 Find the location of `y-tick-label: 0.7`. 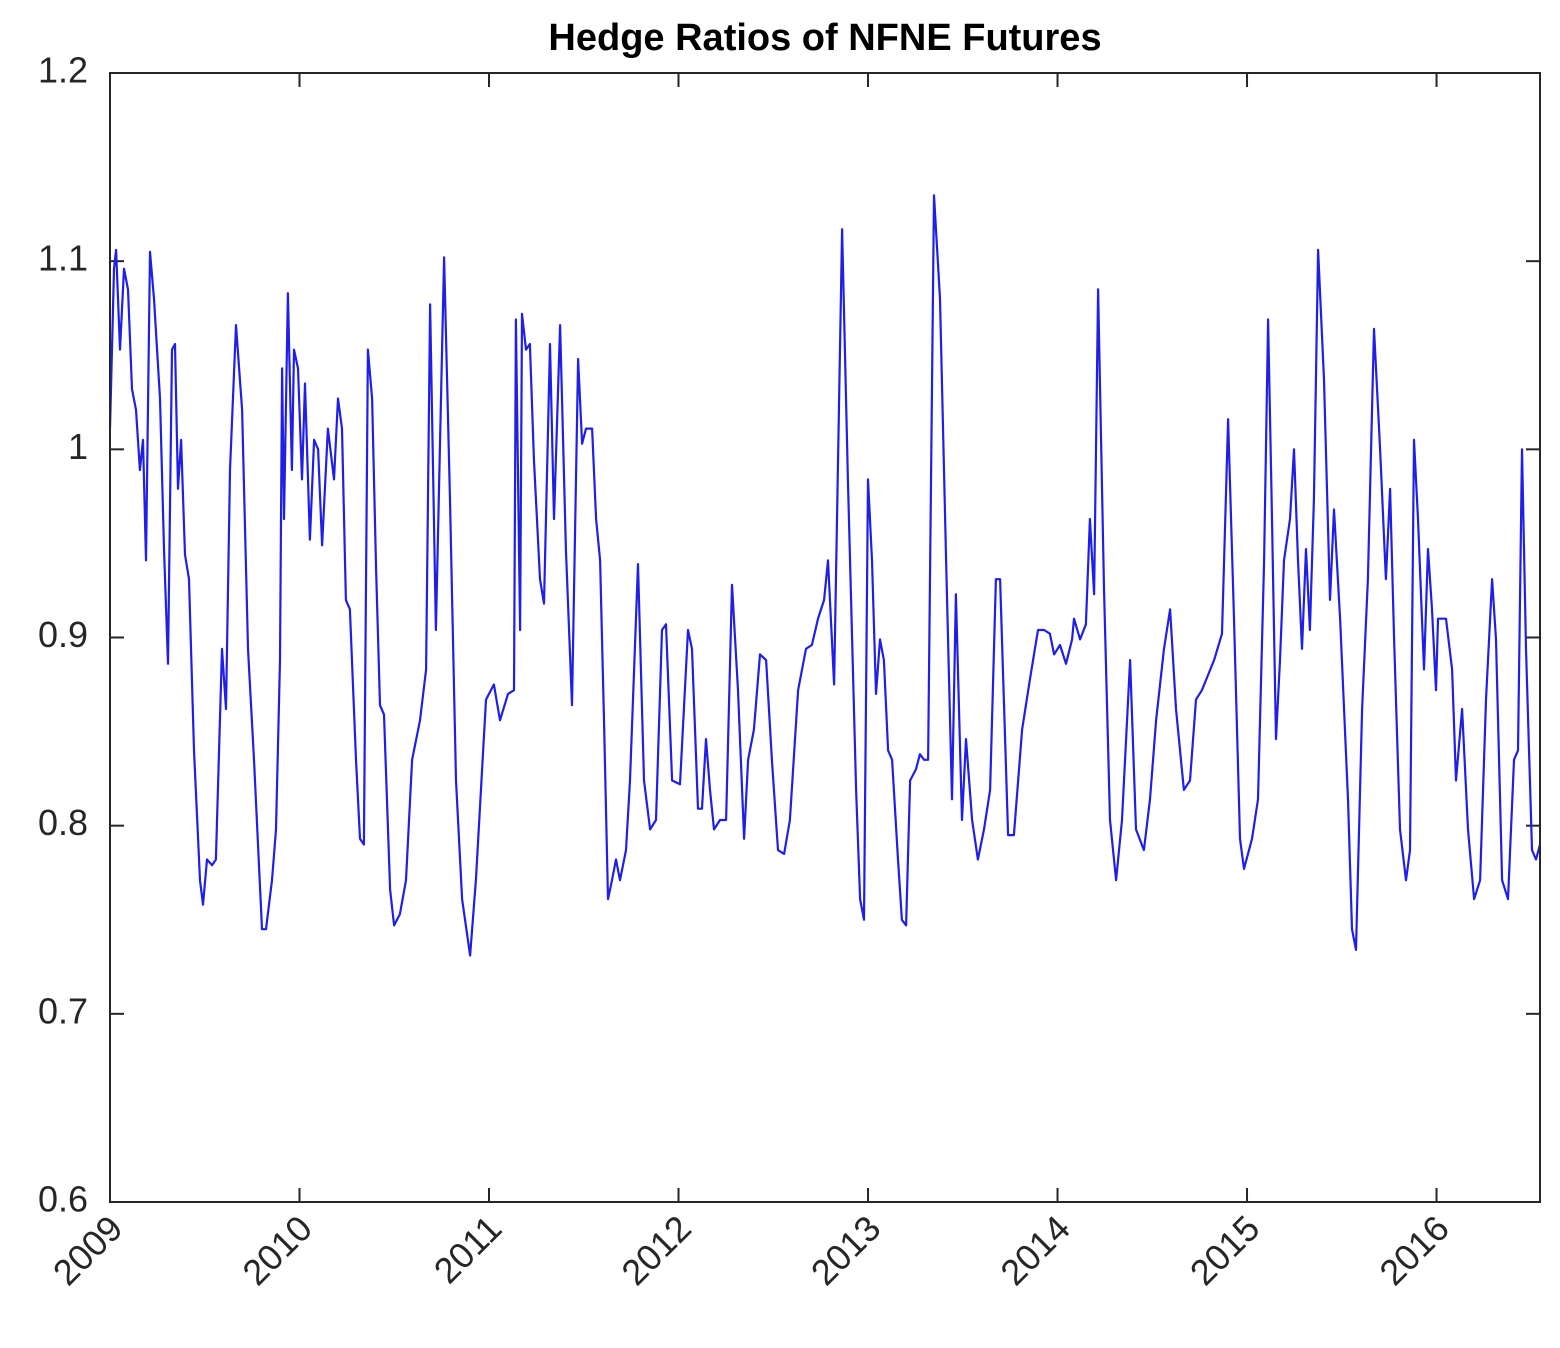

y-tick-label: 0.7 is located at coordinates (63, 1010).